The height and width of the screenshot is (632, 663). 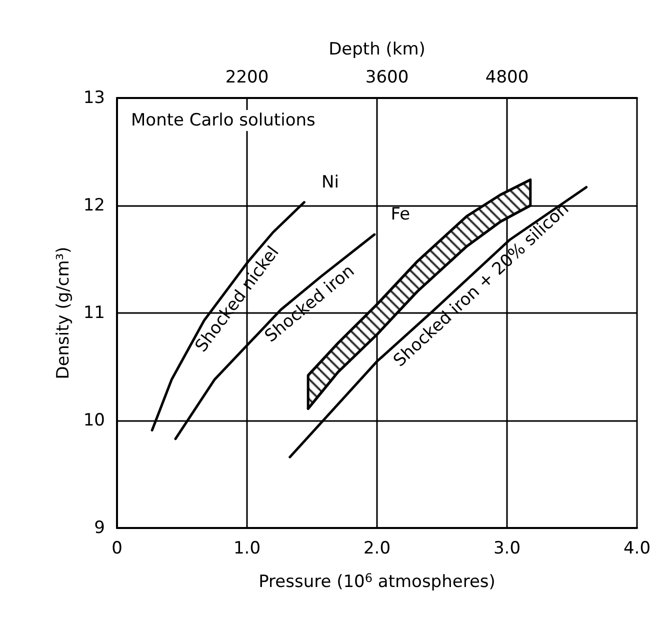 I want to click on x2-tick-label: 2200, so click(x=247, y=78).